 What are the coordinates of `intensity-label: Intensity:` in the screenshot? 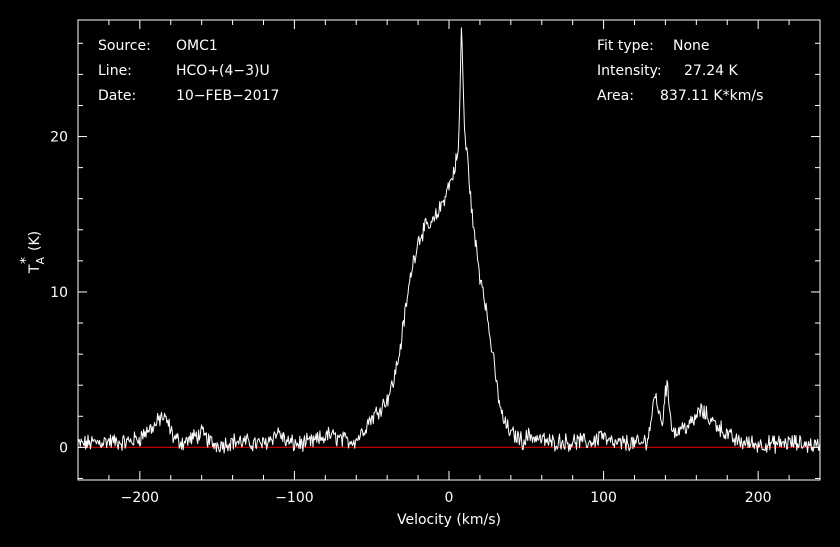 It's located at (629, 71).